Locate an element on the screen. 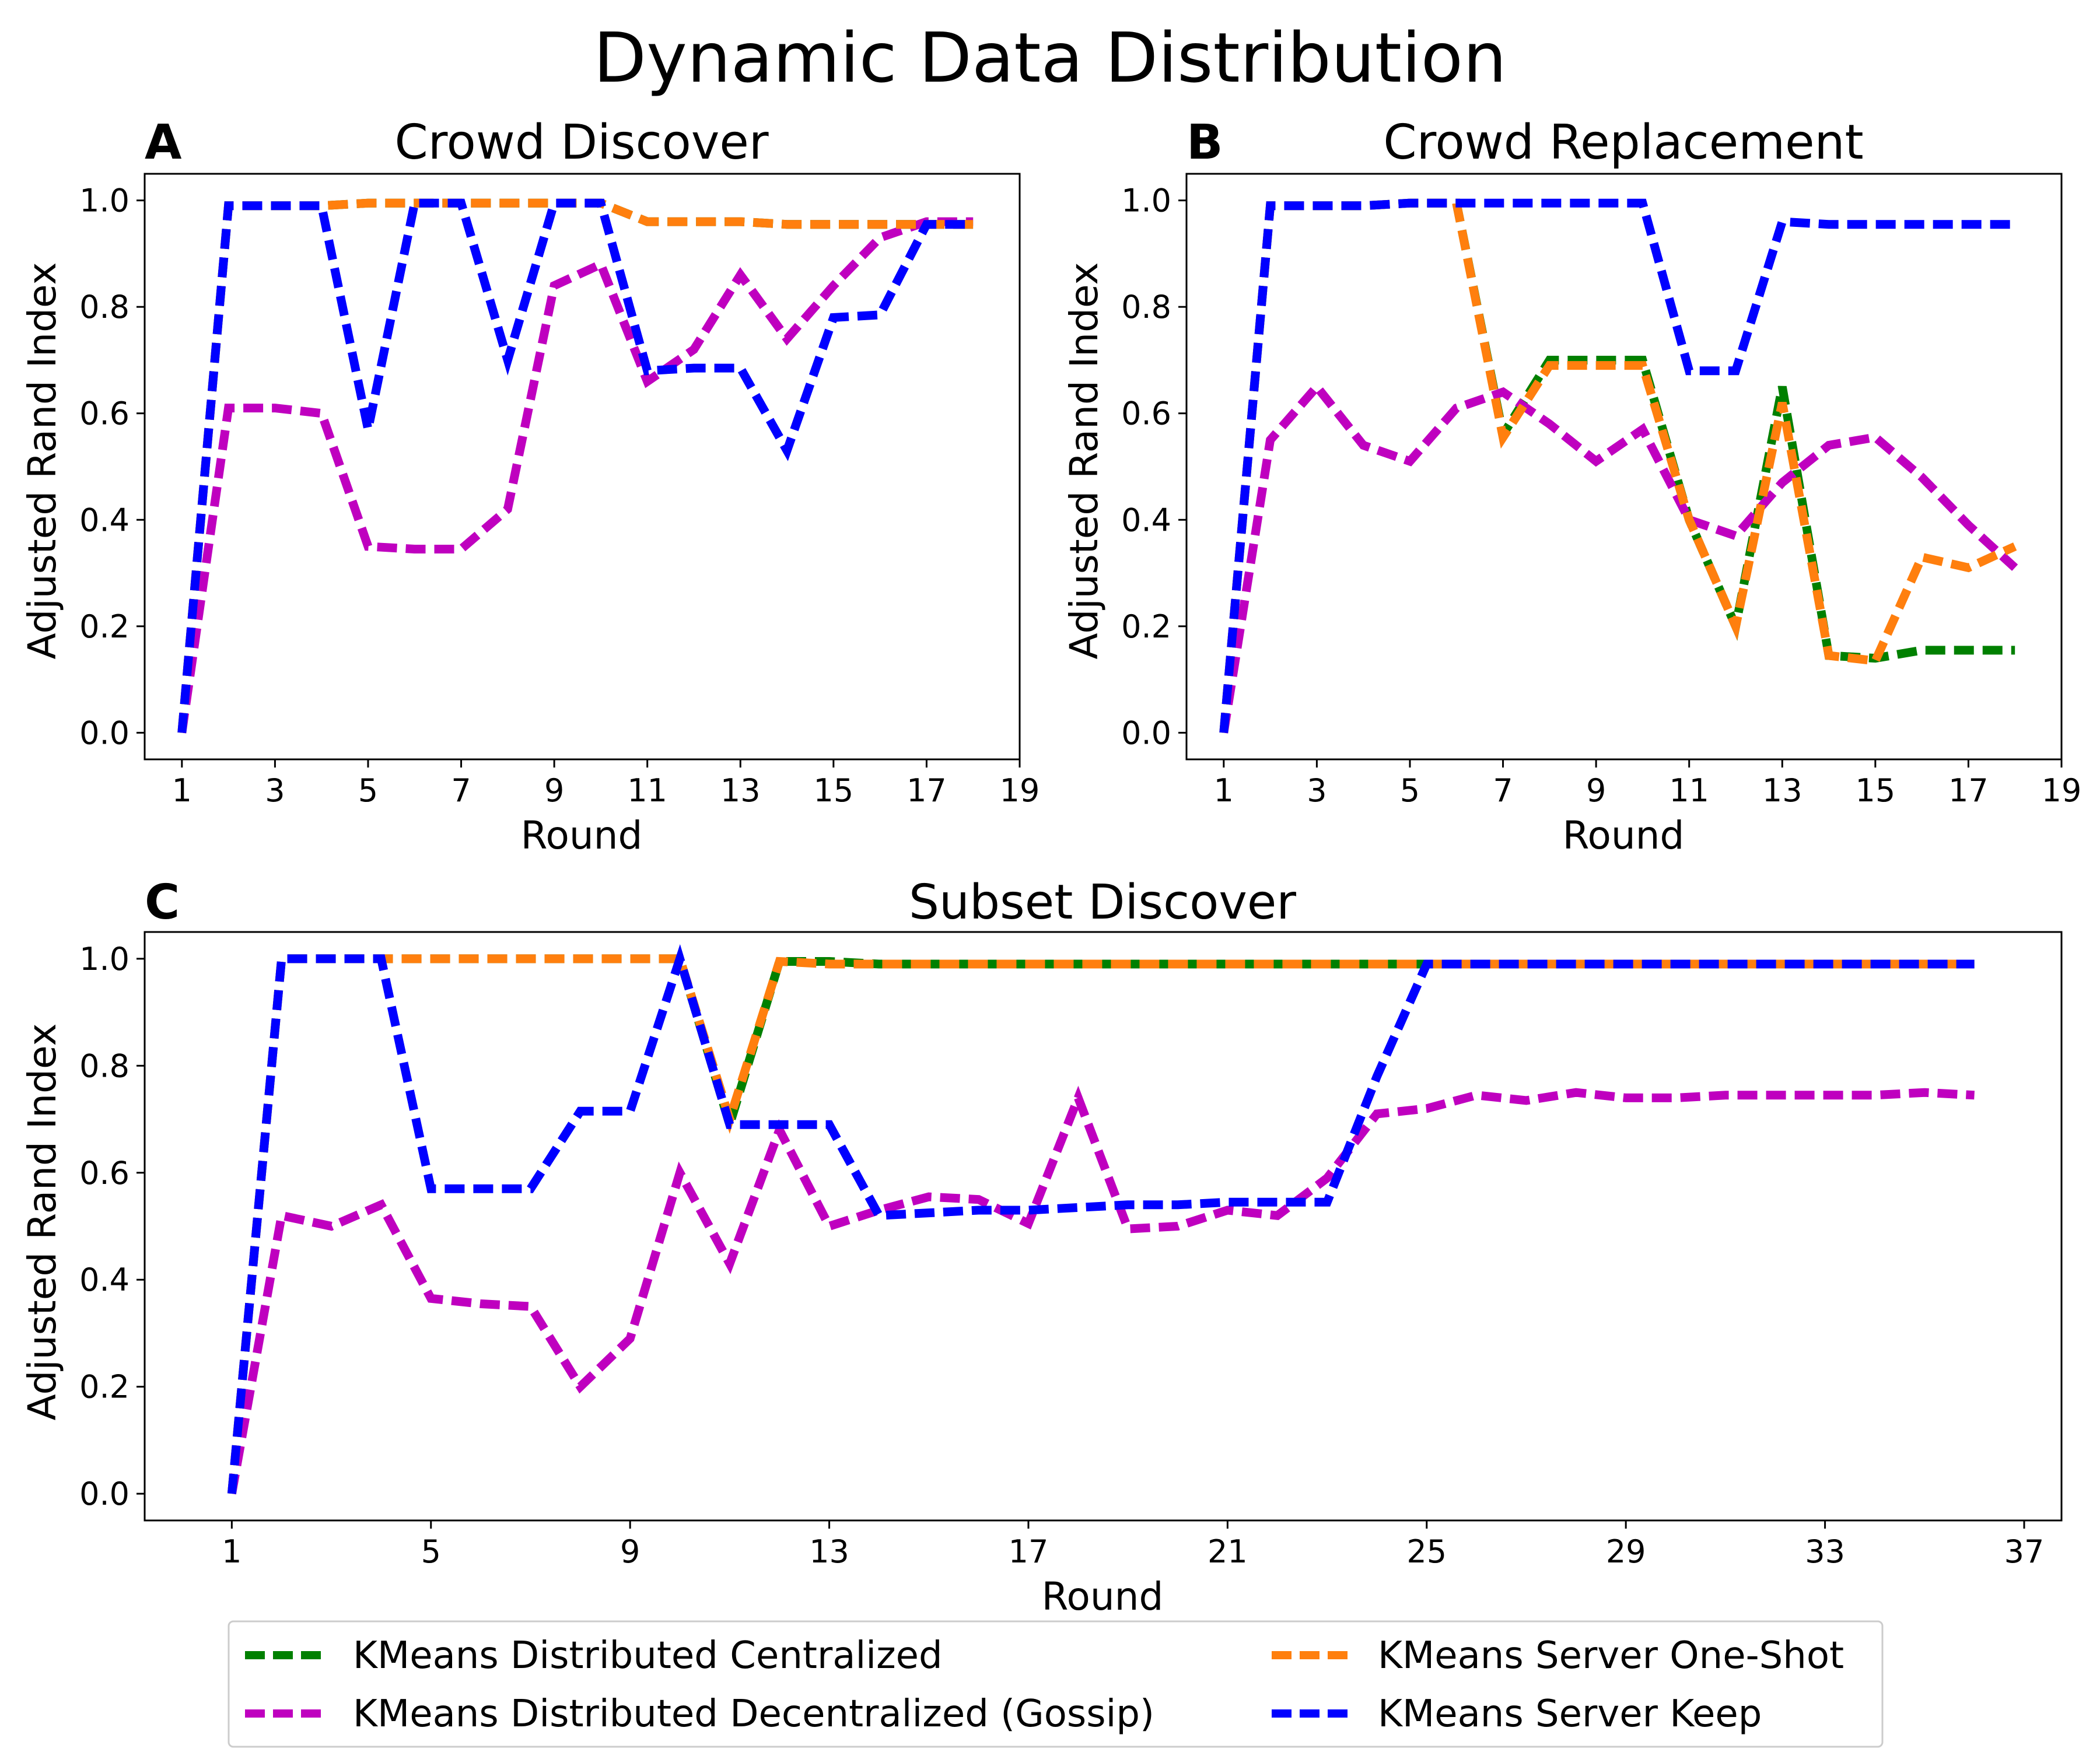 This screenshot has height=1752, width=2100. panel-a-plot-frame is located at coordinates (582, 467).